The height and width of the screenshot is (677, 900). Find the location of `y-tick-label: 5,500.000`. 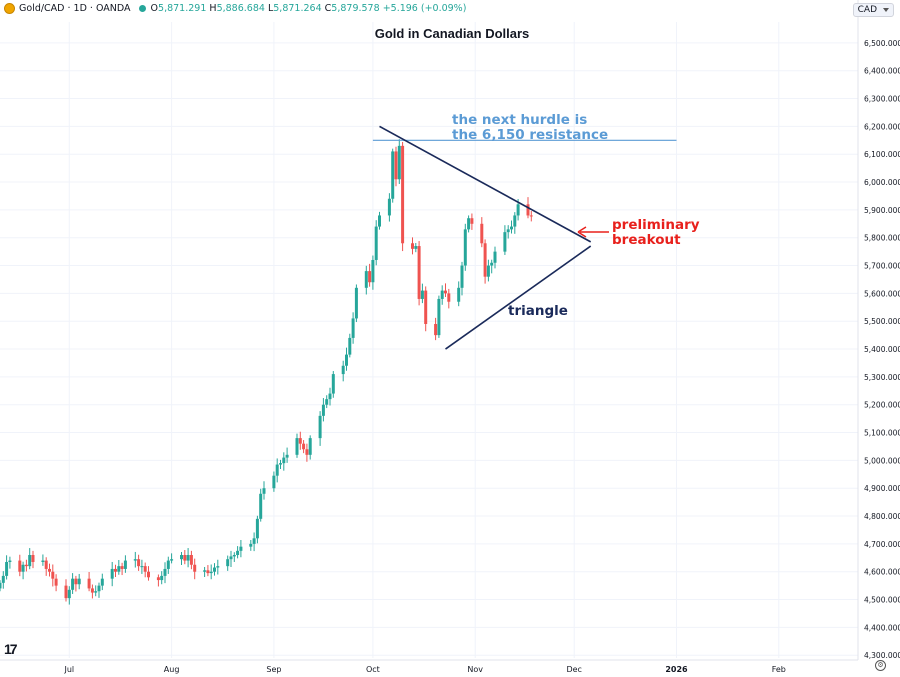

y-tick-label: 5,500.000 is located at coordinates (882, 321).